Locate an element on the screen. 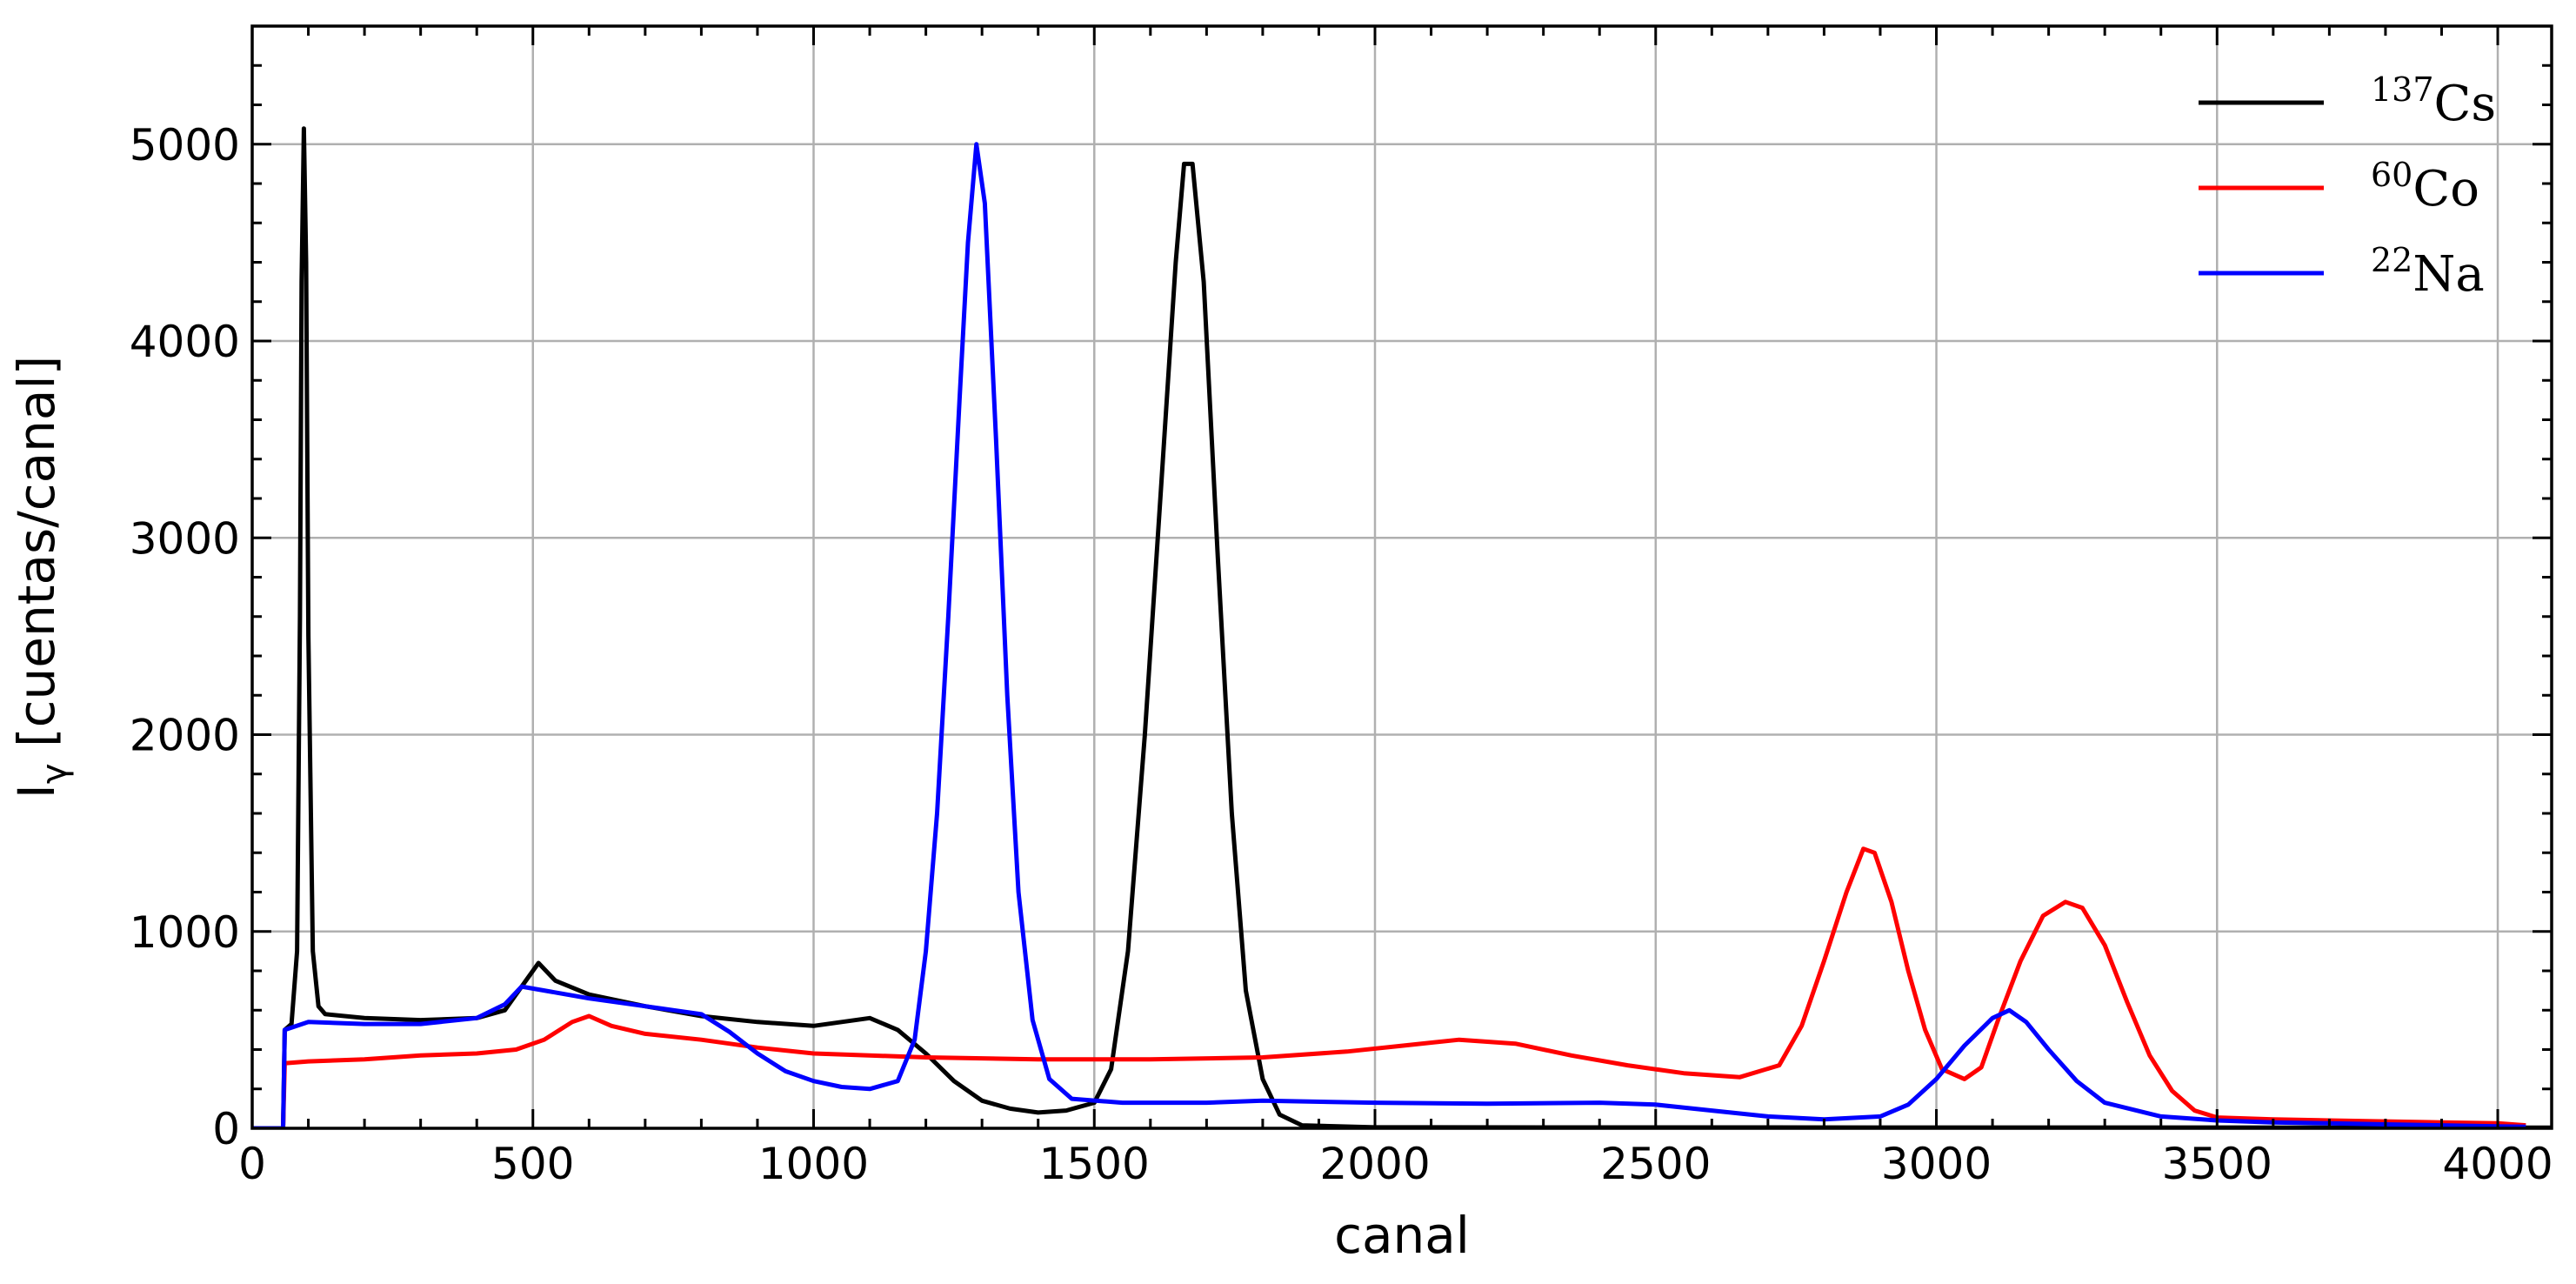 Image resolution: width=2576 pixels, height=1284 pixels. legend-label-superscript: 137 is located at coordinates (2402, 89).